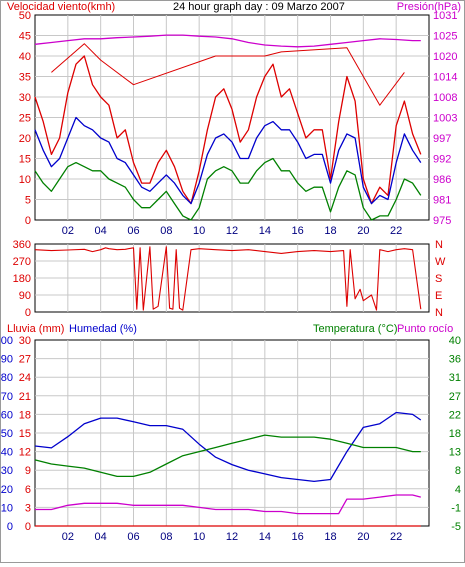 This screenshot has height=567, width=465. What do you see at coordinates (25, 453) in the screenshot?
I see `rain-tick-label: 12` at bounding box center [25, 453].